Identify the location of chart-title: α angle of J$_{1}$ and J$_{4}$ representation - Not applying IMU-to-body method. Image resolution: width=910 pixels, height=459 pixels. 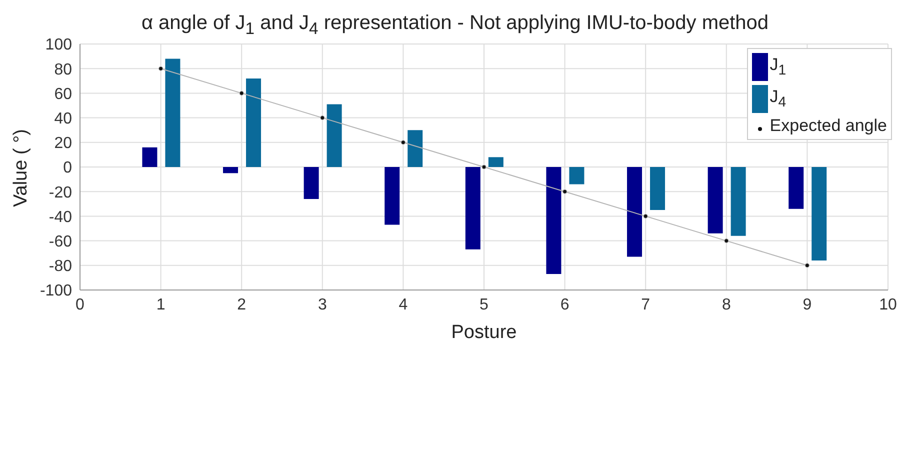
(455, 25).